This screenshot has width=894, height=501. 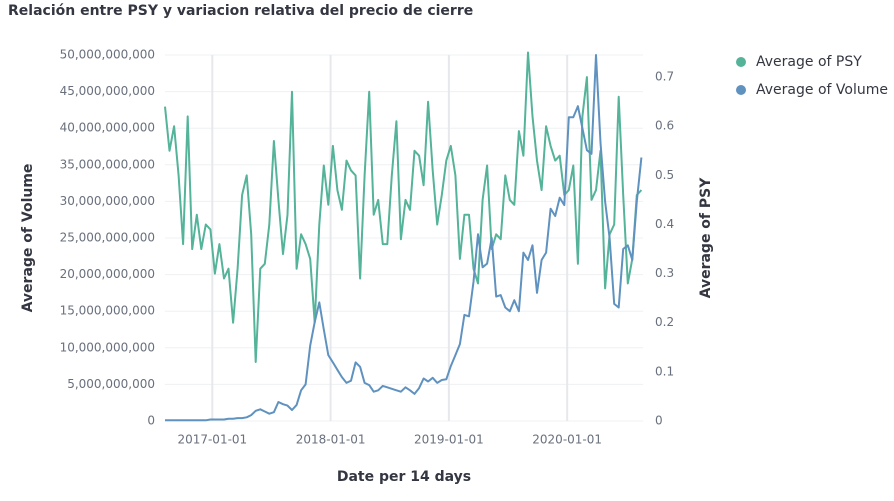 I want to click on x-axis-label: Date per 14 days, so click(x=404, y=477).